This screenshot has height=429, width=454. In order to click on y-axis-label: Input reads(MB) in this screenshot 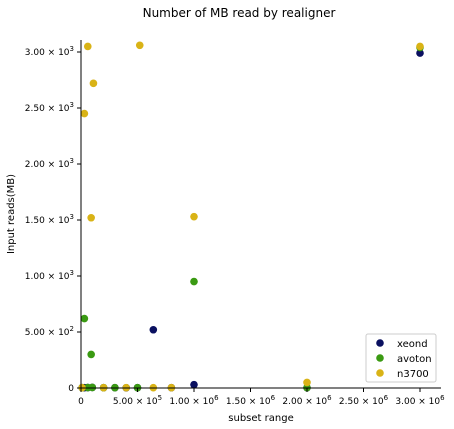, I will do `click(11, 214)`.